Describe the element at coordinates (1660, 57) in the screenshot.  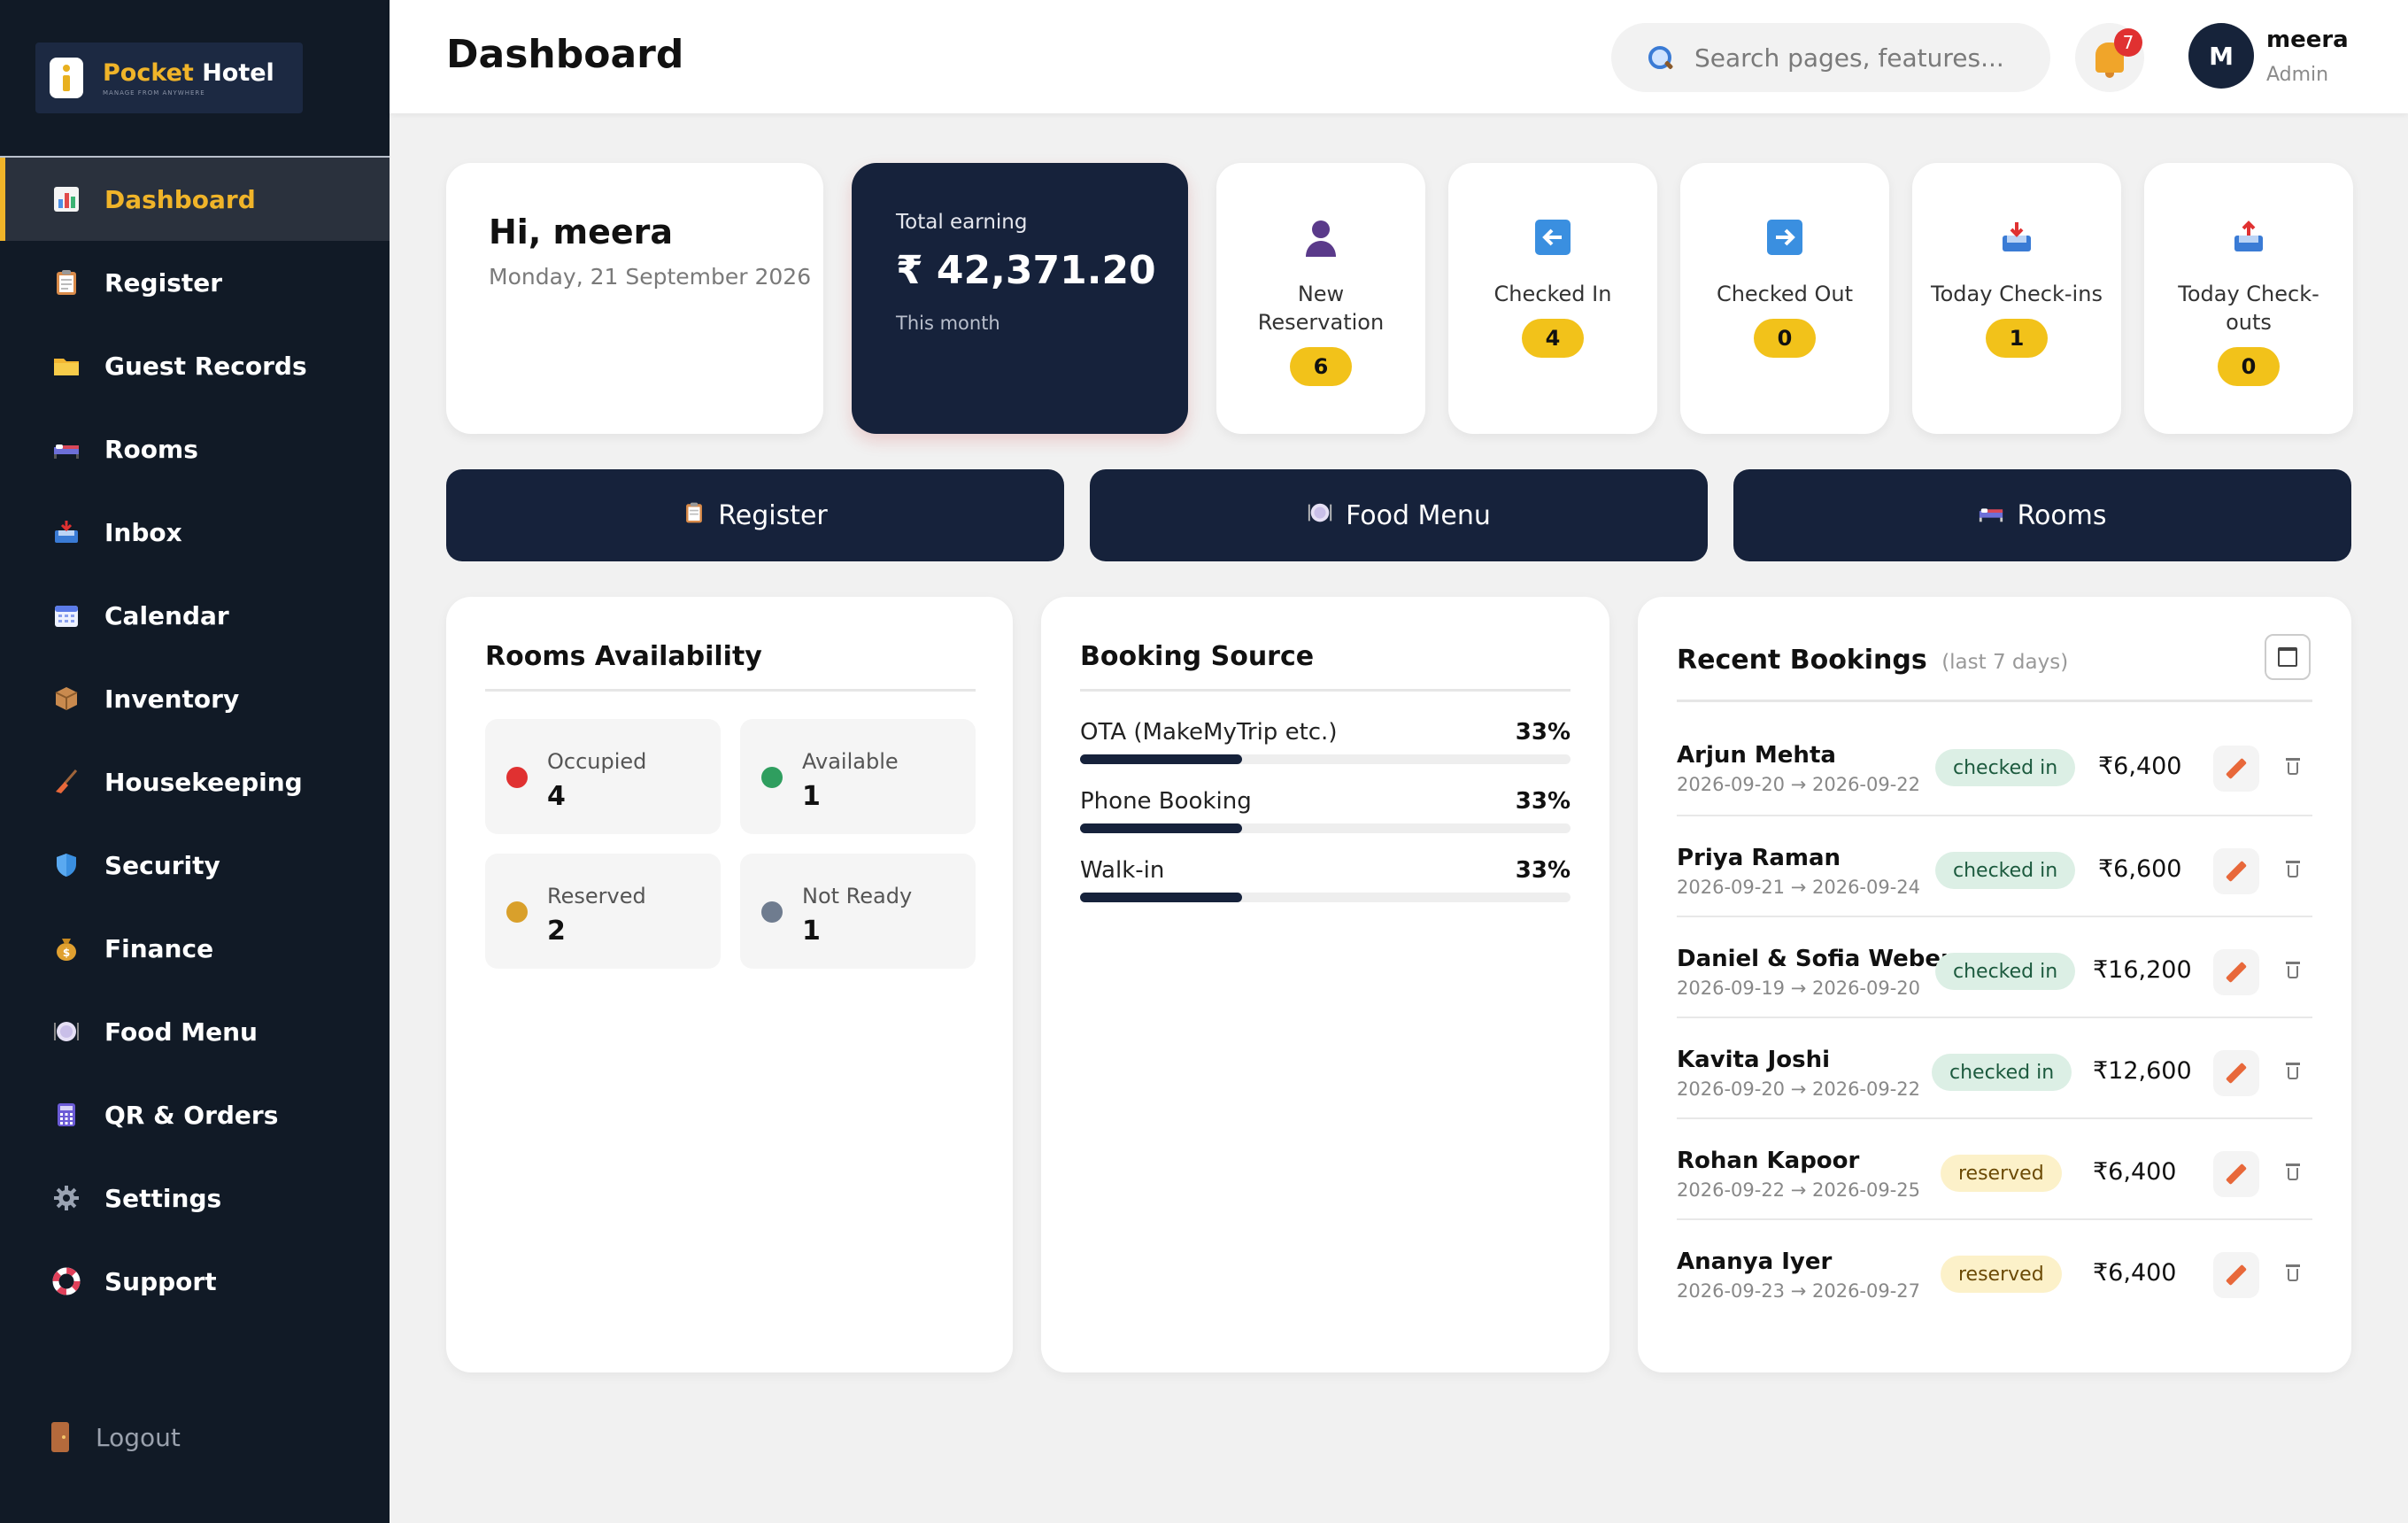
I see `search-icon` at that location.